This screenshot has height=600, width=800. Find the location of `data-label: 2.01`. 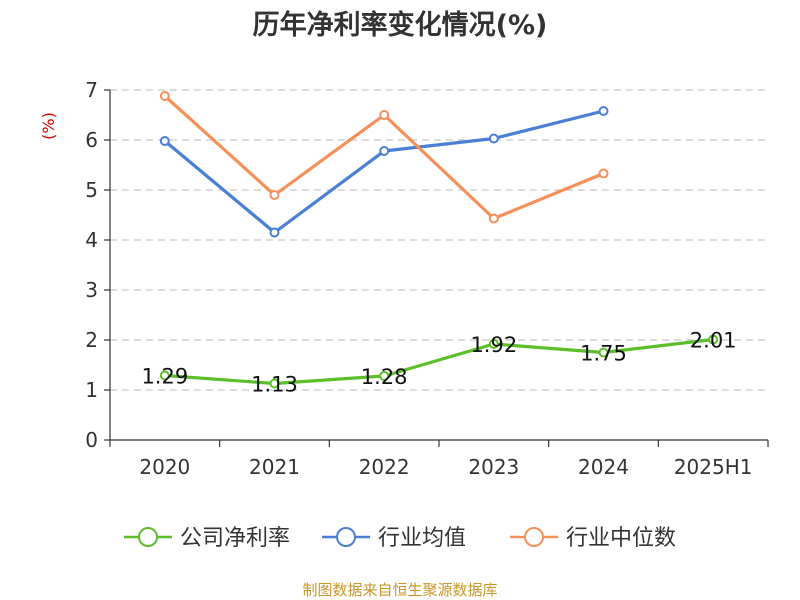

data-label: 2.01 is located at coordinates (713, 341).